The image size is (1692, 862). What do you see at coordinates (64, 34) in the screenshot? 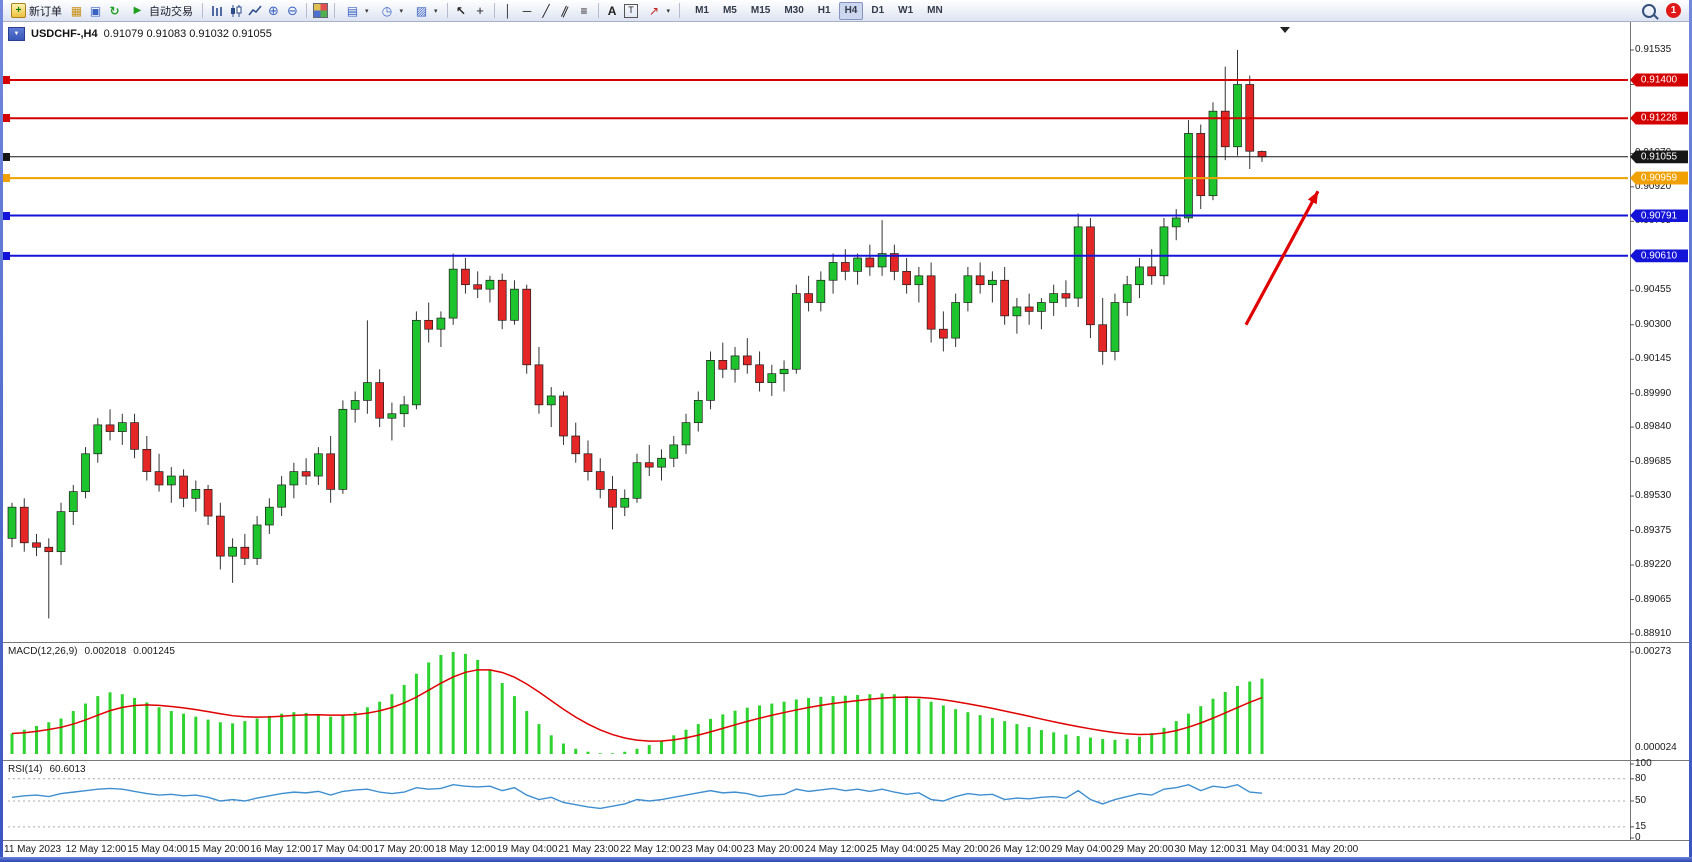
I see `chart-symbol-period: USDCHF-,H4` at bounding box center [64, 34].